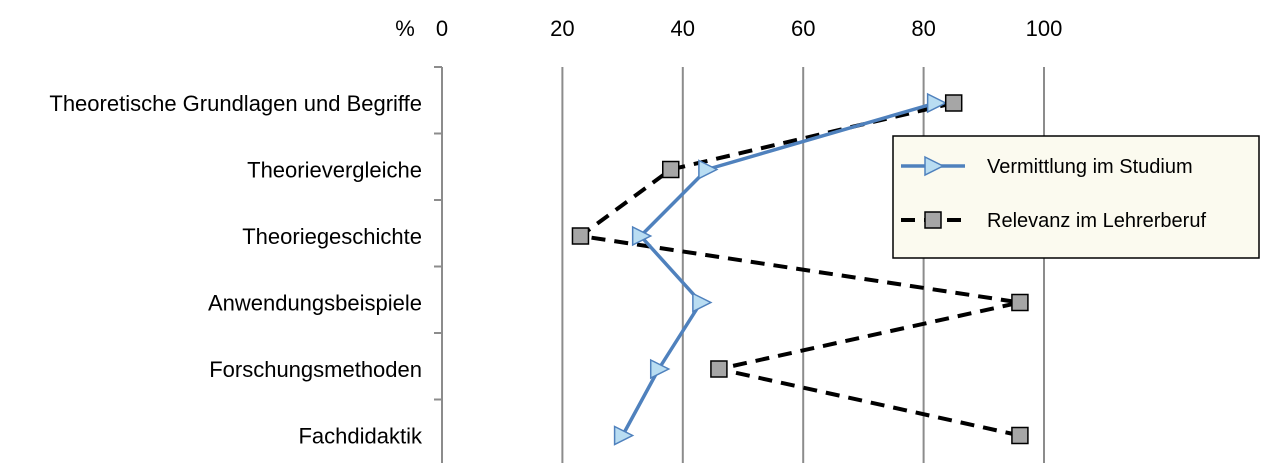 The width and height of the screenshot is (1275, 463). Describe the element at coordinates (315, 369) in the screenshot. I see `category-label: Forschungsmethoden` at that location.